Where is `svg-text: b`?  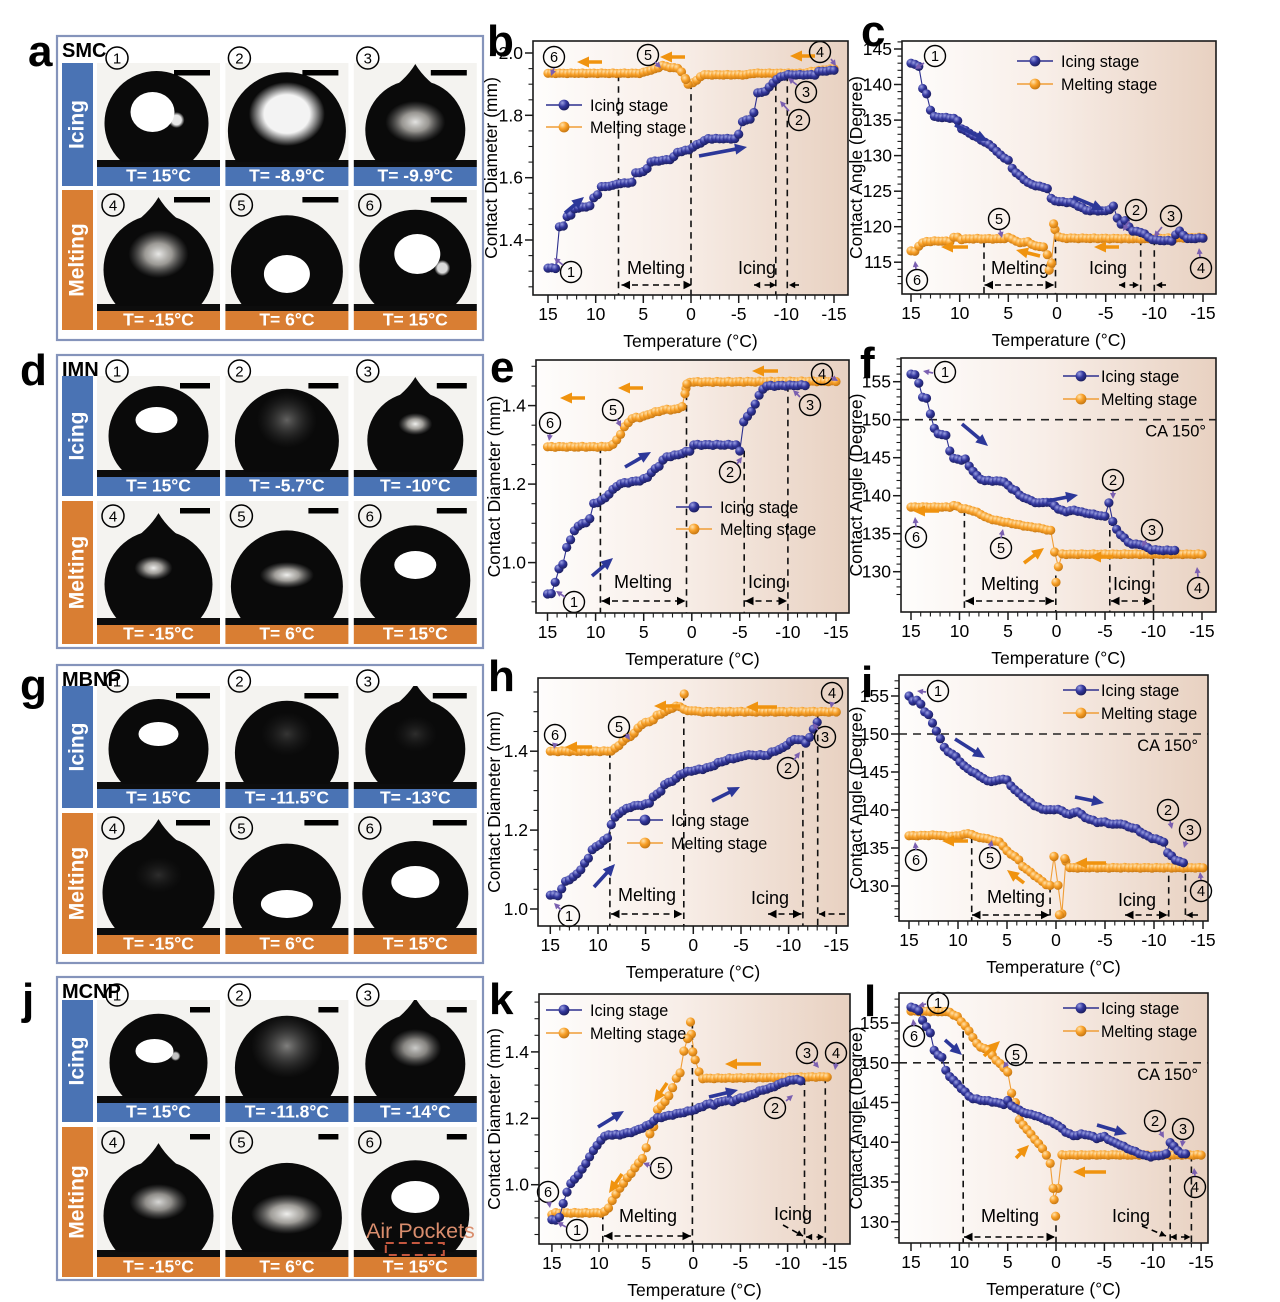
svg-text: b is located at coordinates (500, 41).